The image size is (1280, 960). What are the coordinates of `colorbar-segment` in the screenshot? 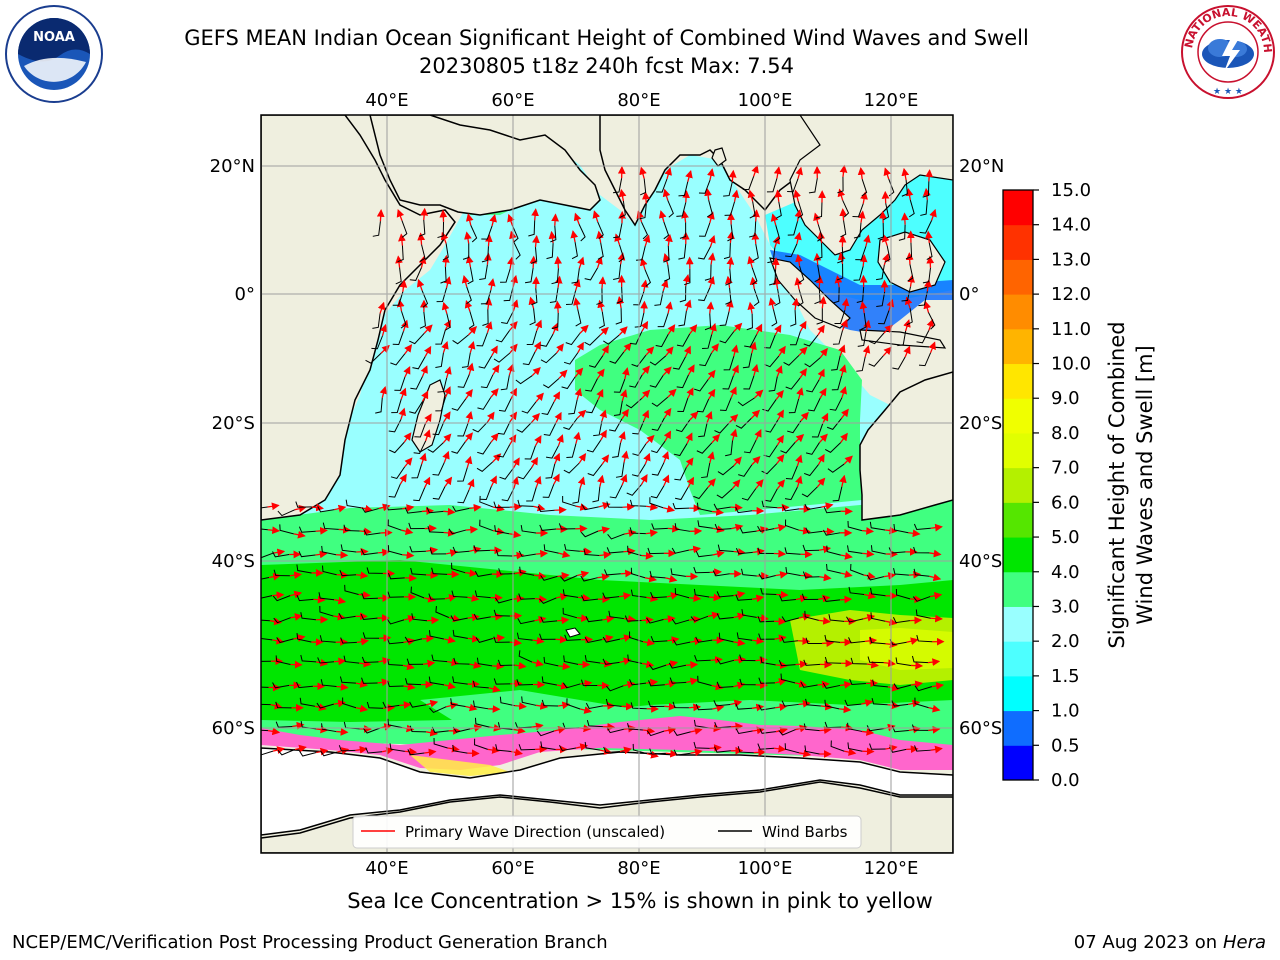 It's located at (1018, 208).